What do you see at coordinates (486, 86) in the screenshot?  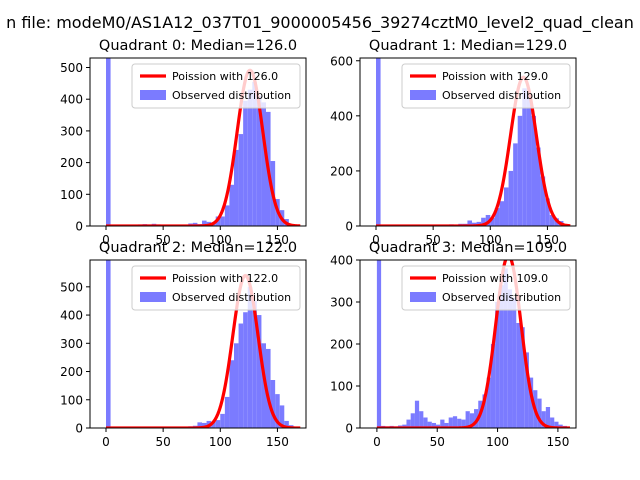 I see `legend: Poission with 129.0 Observed distribution` at bounding box center [486, 86].